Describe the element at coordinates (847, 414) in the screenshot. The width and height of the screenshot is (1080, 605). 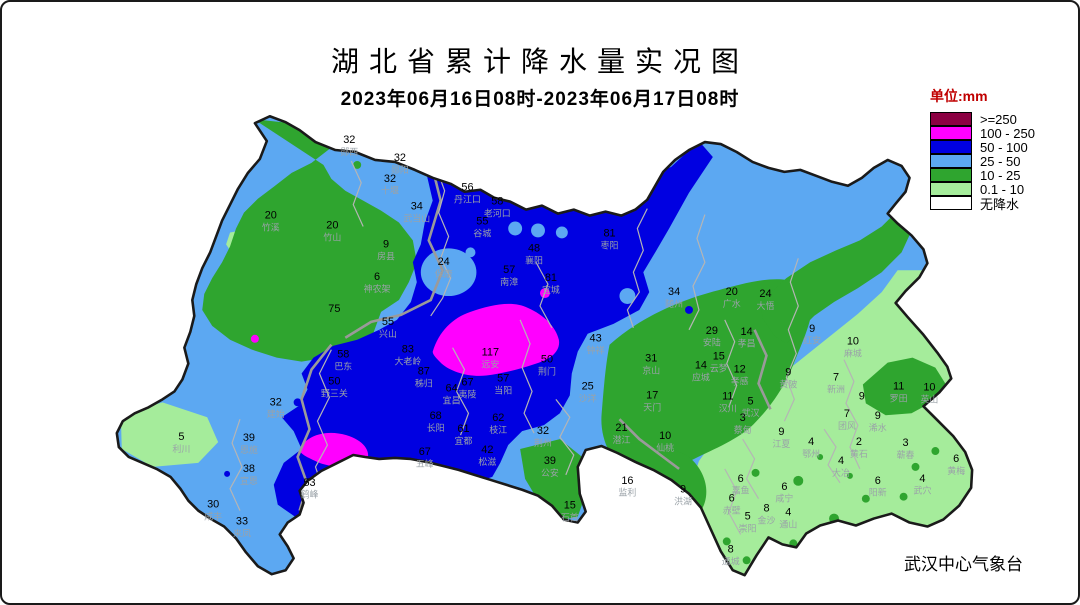
I see `station-value: 7` at that location.